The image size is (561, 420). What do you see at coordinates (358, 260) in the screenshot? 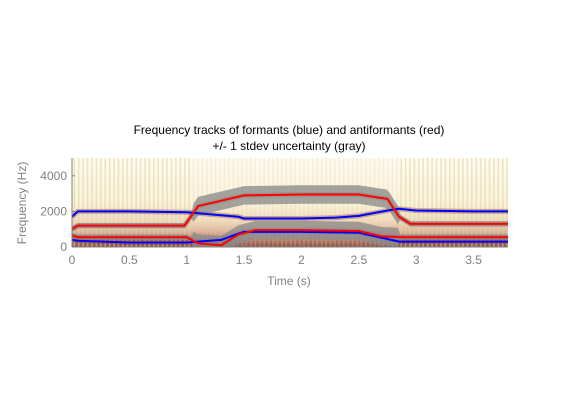
I see `x-tick-label: 2.5` at bounding box center [358, 260].